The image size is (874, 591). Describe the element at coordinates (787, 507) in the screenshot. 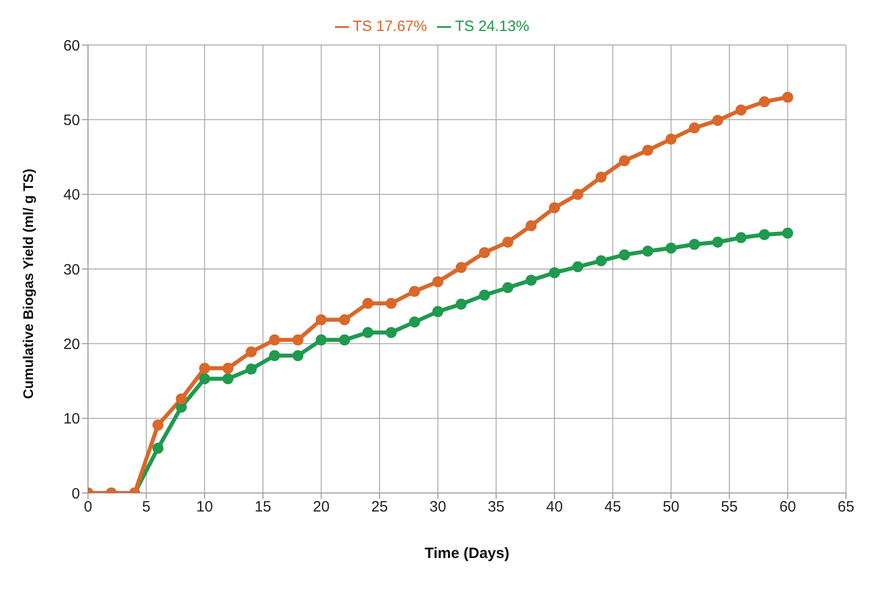

I see `x-tick-label: 60` at that location.